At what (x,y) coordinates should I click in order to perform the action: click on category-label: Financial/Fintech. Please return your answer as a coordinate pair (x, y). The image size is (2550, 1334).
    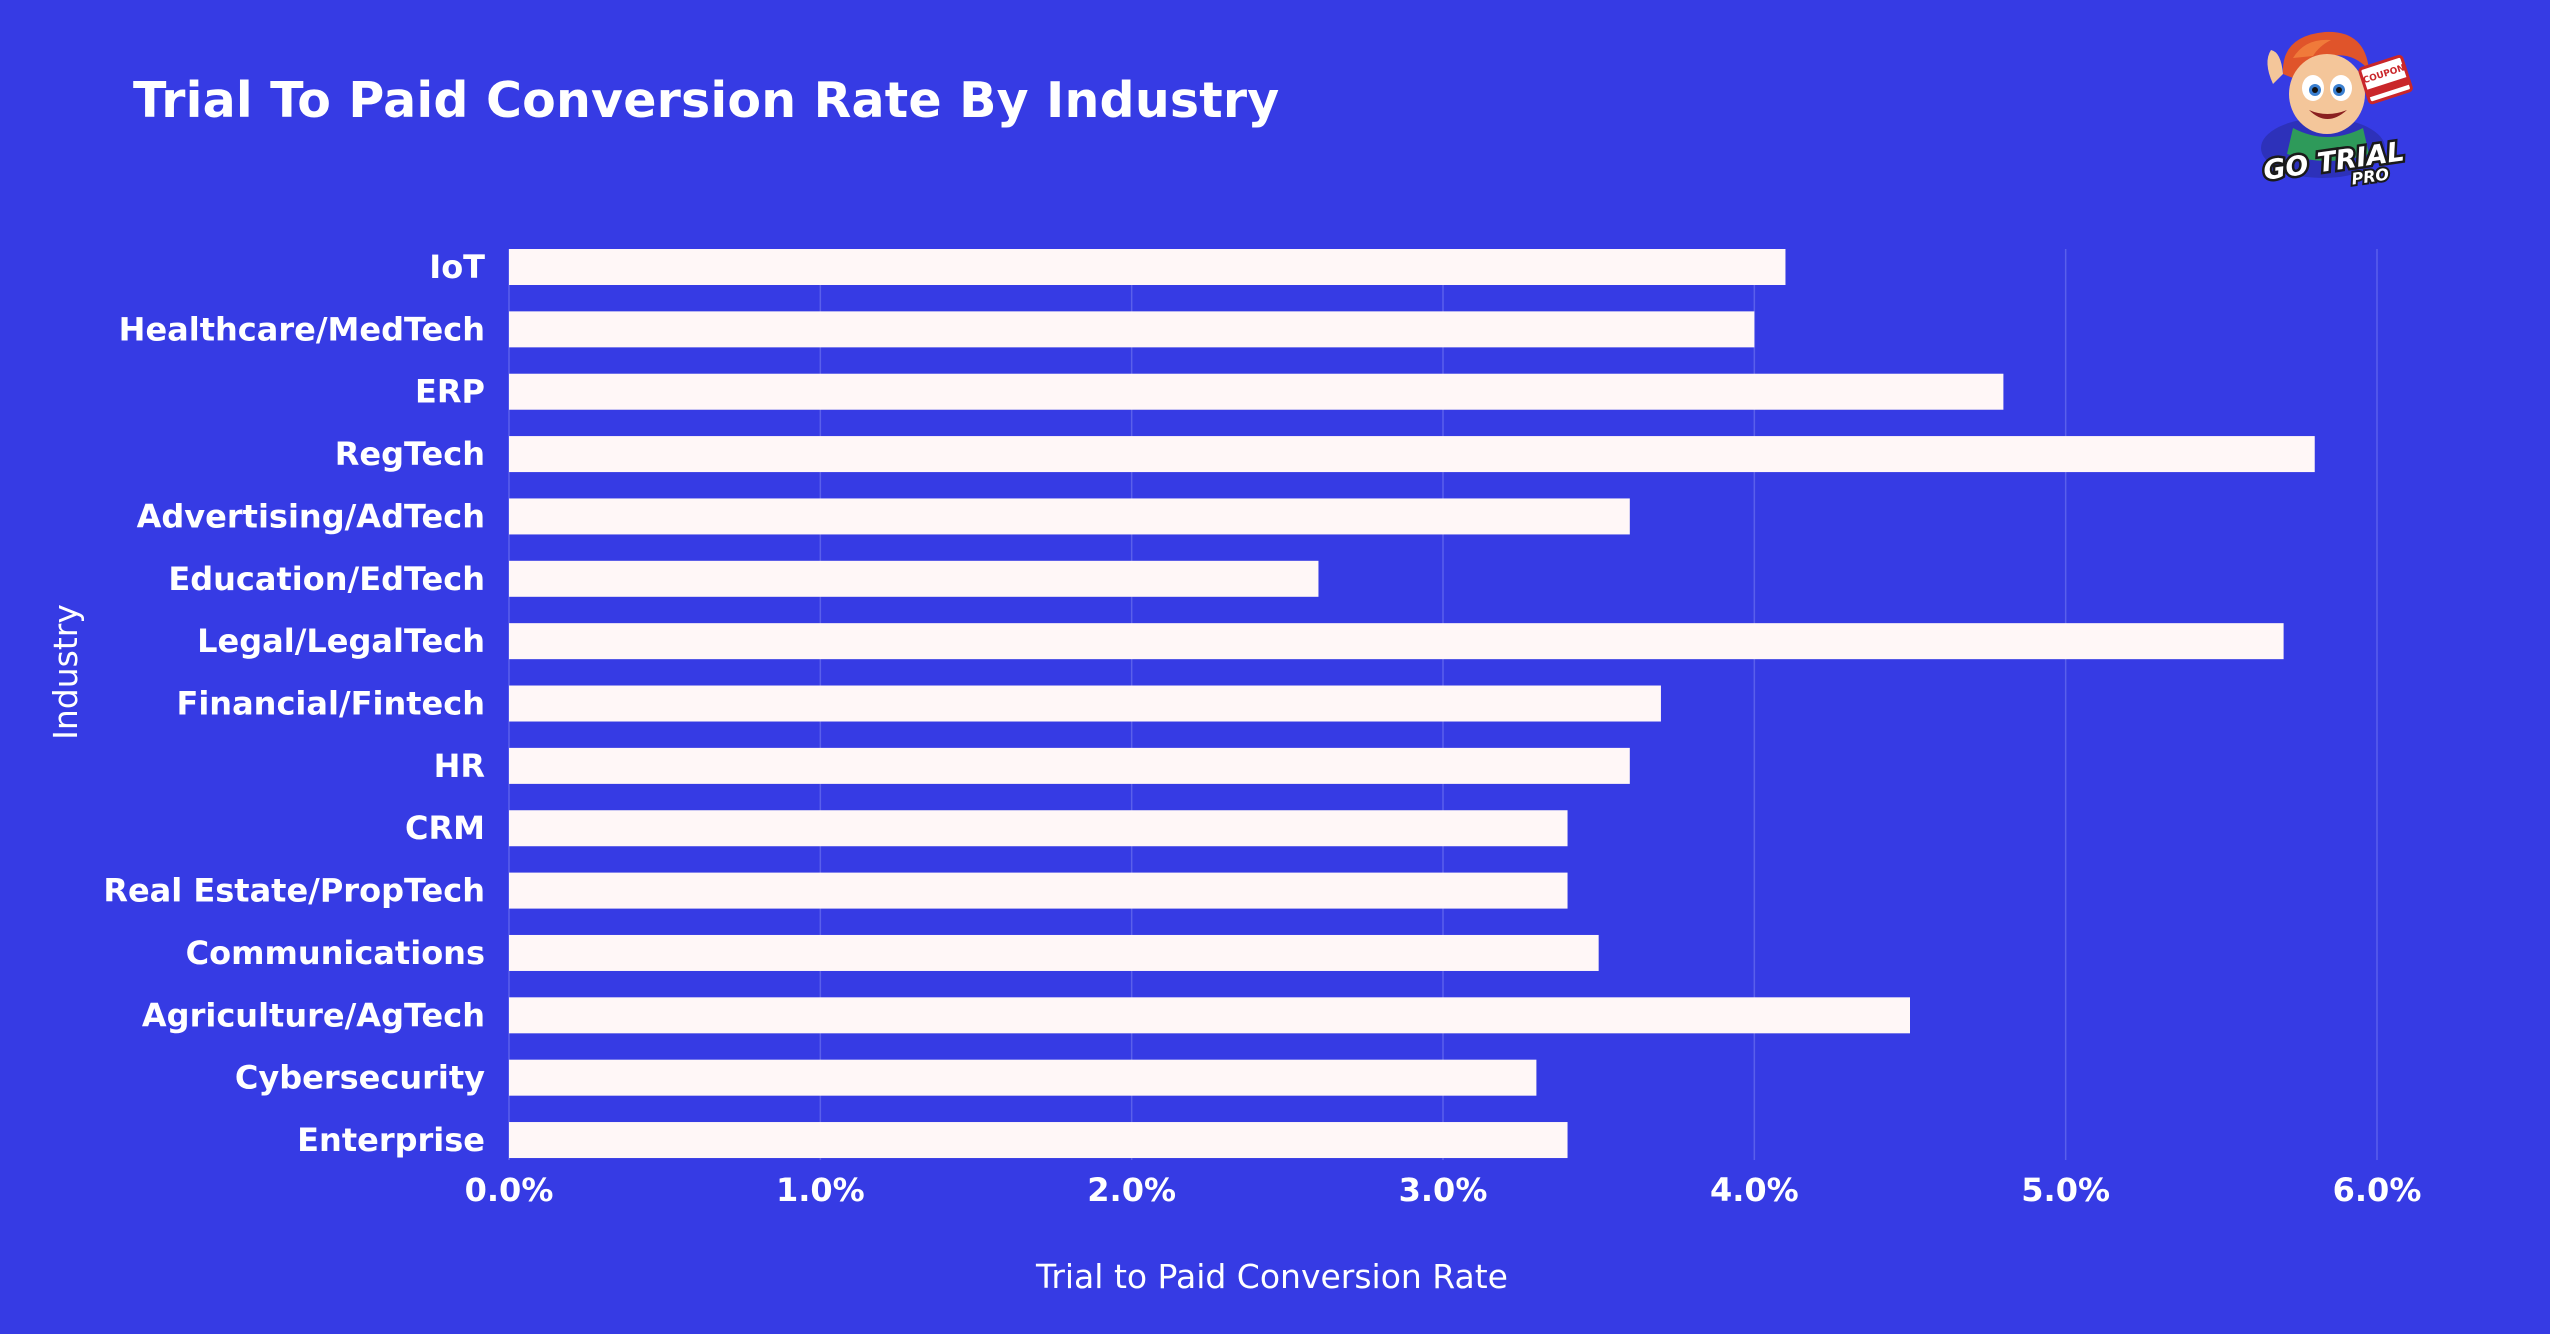
    Looking at the image, I should click on (330, 704).